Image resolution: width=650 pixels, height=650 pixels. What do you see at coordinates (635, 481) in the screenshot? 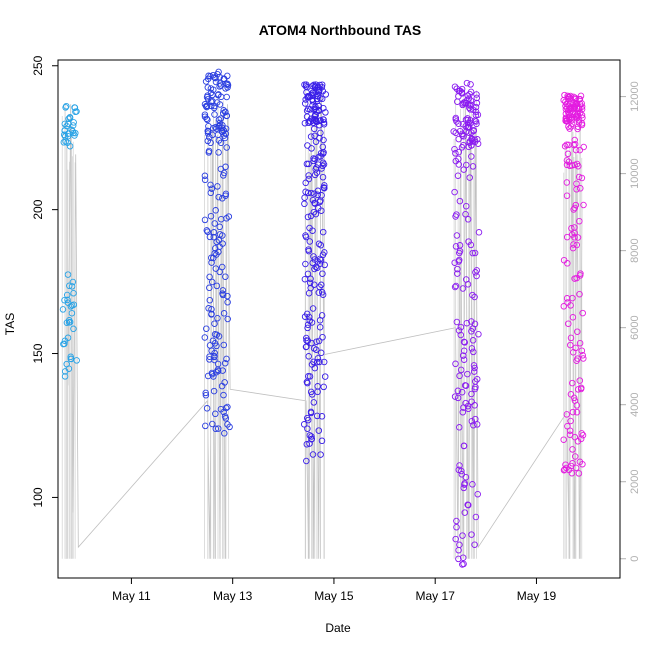
I see `secondary-y-tick-label: 2000` at bounding box center [635, 481].